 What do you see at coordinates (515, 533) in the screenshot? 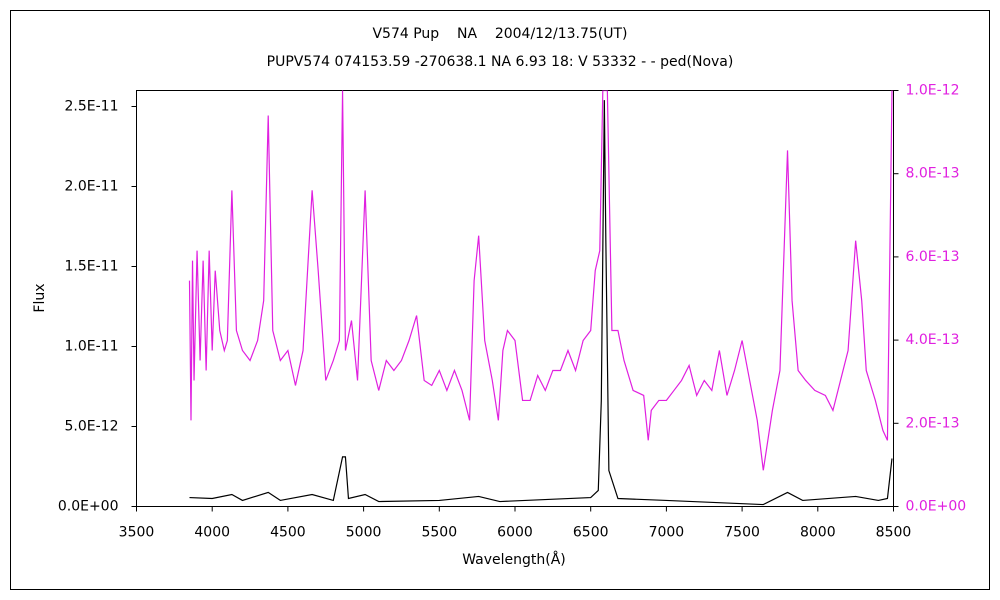
I see `x-tick-label: 6000` at bounding box center [515, 533].